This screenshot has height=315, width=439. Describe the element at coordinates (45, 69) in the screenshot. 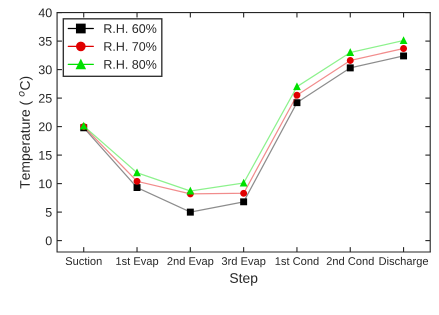

I see `y-tick-label: 30` at that location.